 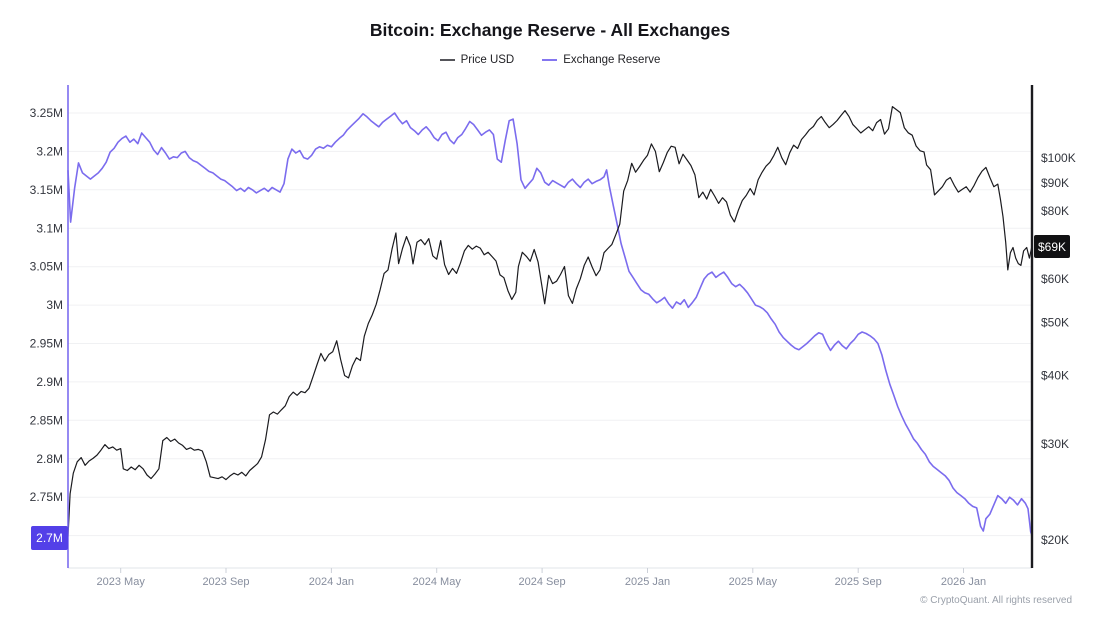 I want to click on right-axis-label: $60K, so click(x=1055, y=279).